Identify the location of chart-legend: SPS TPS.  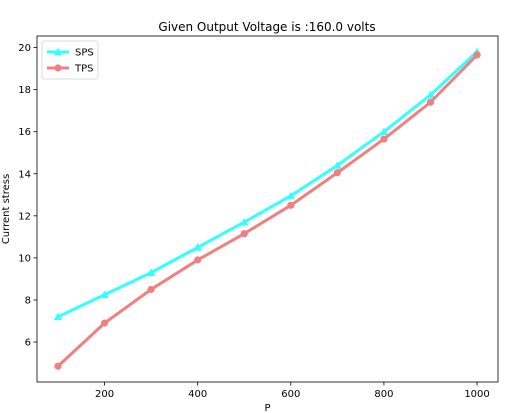
(70, 60).